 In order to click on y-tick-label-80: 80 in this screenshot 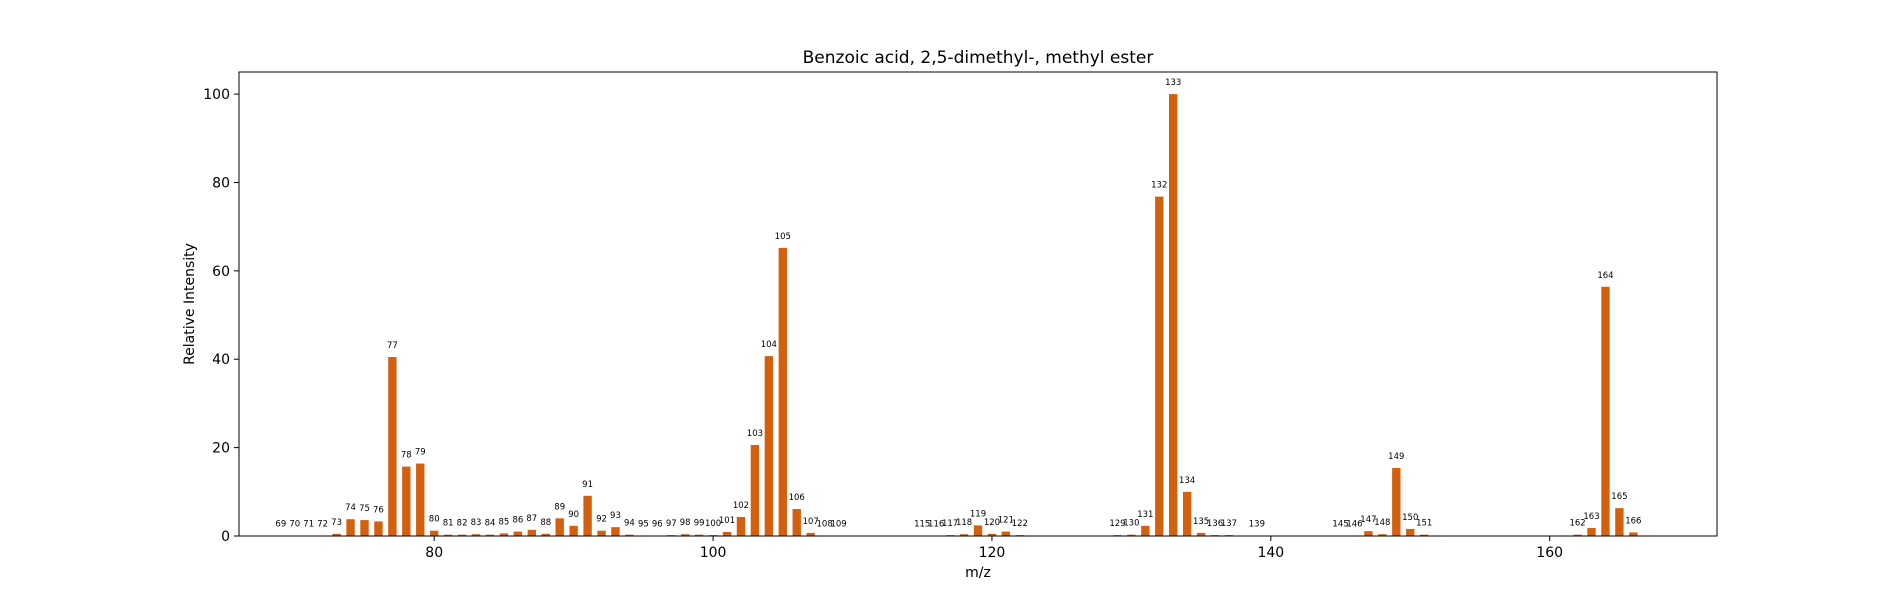, I will do `click(221, 183)`.